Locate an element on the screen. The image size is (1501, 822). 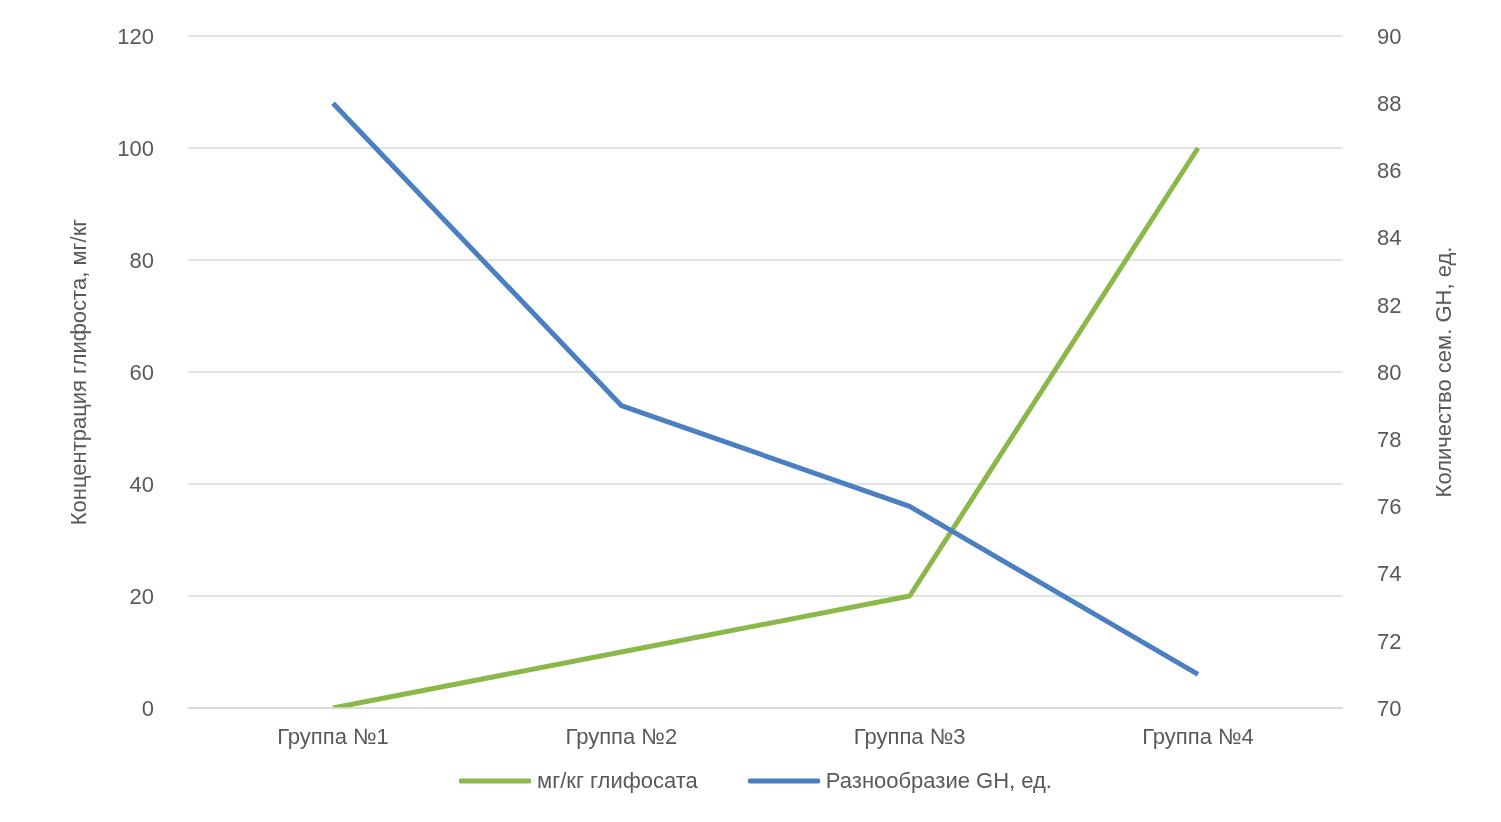
y2-tick-label: 72 is located at coordinates (1389, 641).